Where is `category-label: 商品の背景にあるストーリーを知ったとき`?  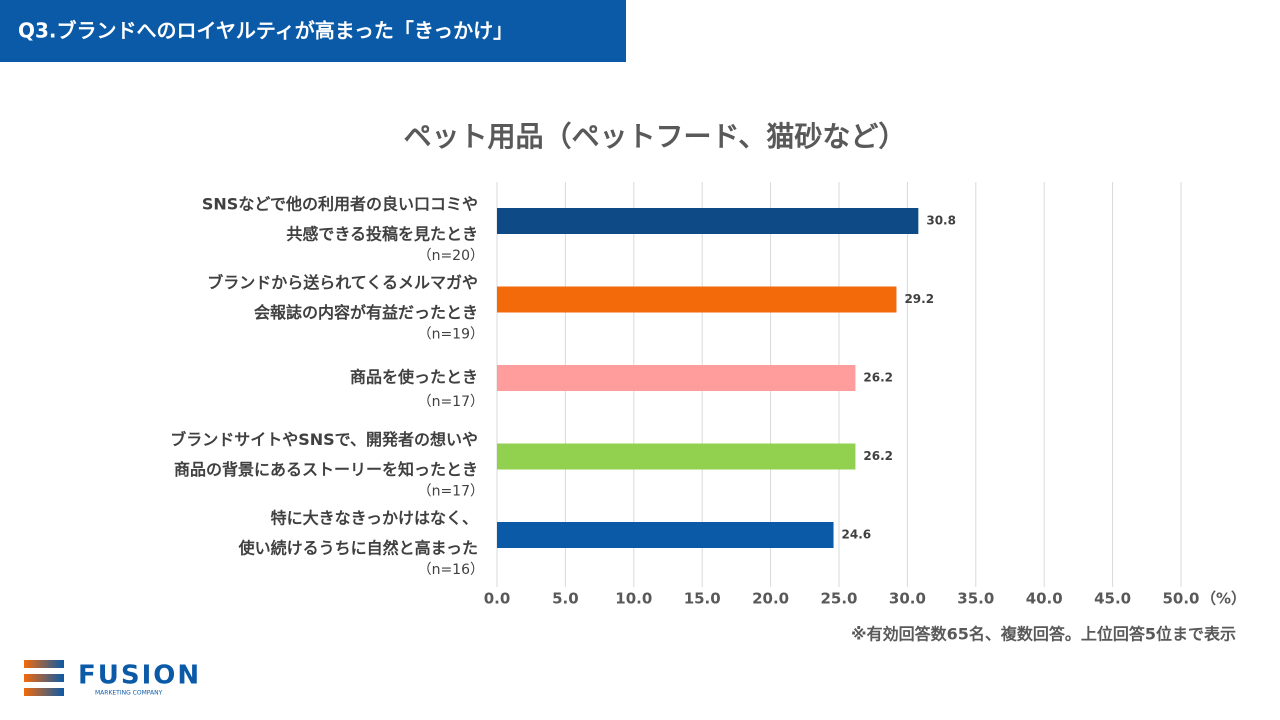 category-label: 商品の背景にあるストーリーを知ったとき is located at coordinates (326, 469).